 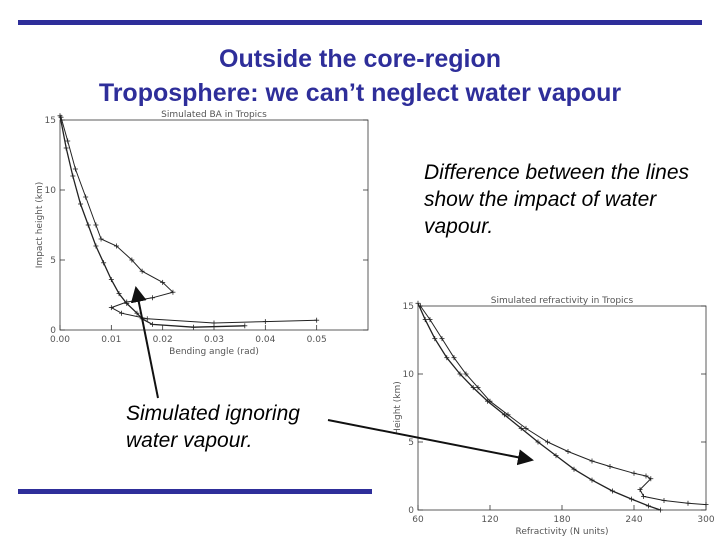 I want to click on chart-title: Simulated BA in Tropics, so click(x=214, y=115).